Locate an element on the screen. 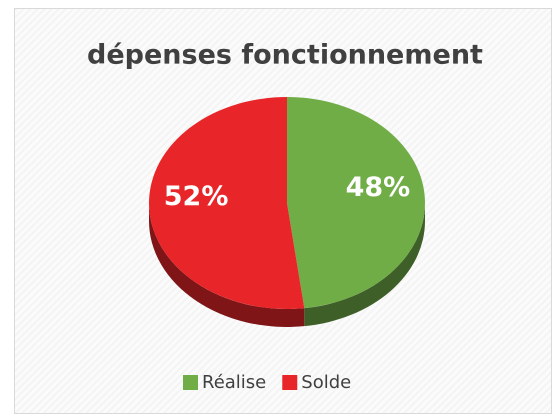  legend-label: Solde is located at coordinates (326, 382).